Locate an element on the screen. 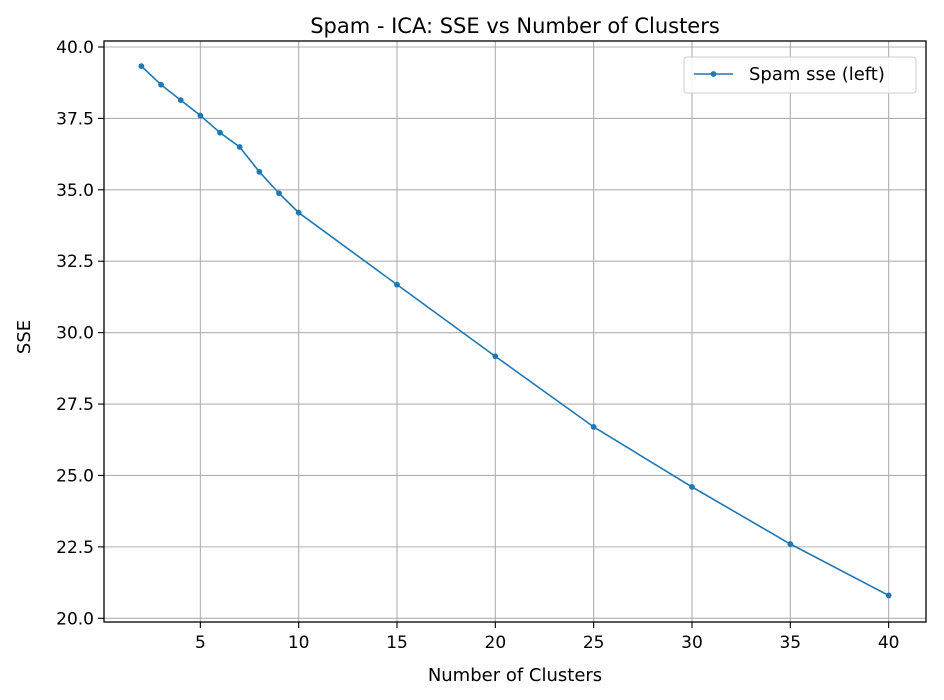 Image resolution: width=944 pixels, height=700 pixels. x-tick-label: 40 is located at coordinates (889, 643).